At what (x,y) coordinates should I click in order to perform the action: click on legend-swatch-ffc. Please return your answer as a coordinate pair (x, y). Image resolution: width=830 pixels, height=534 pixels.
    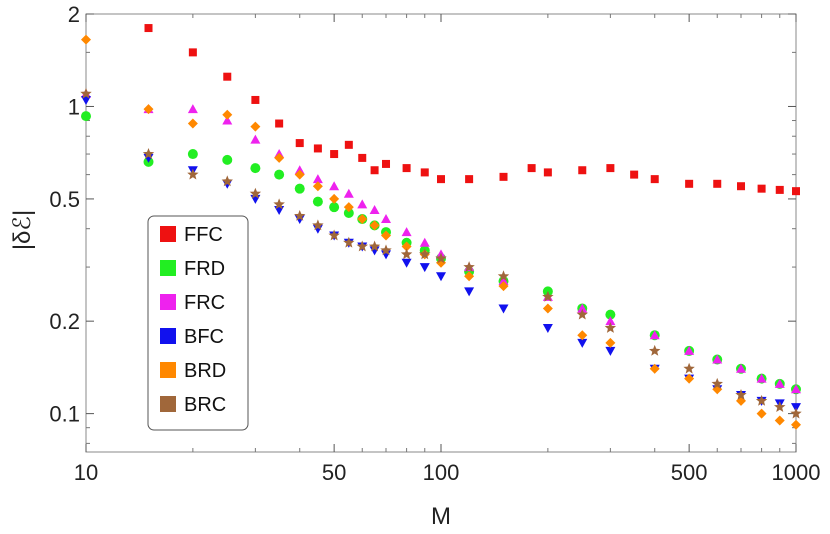
    Looking at the image, I should click on (168, 234).